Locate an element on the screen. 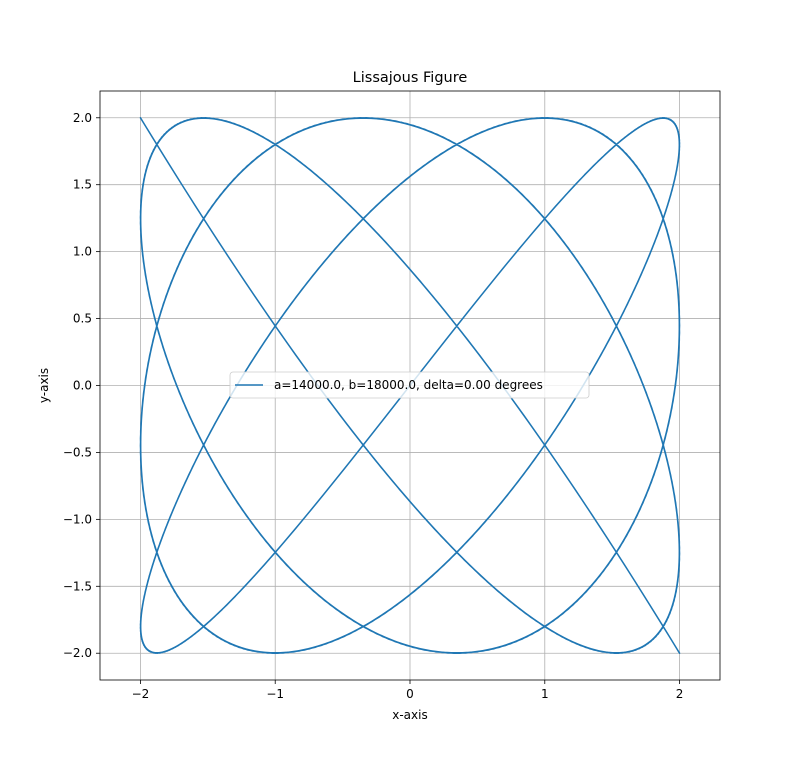 The width and height of the screenshot is (800, 763). x-tick-label: 1 is located at coordinates (545, 694).